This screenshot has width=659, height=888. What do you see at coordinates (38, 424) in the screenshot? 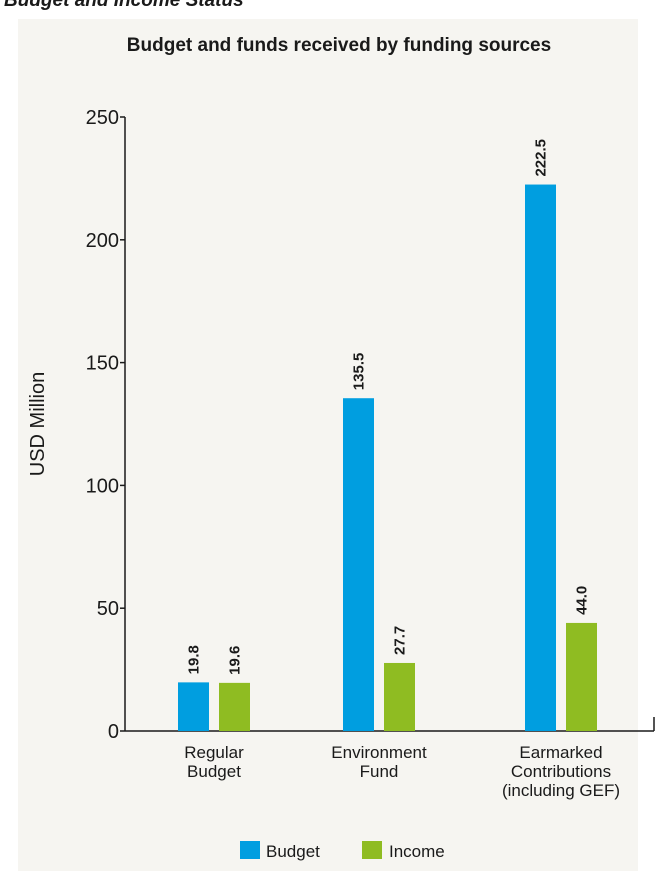
I see `y-axis-title: USD Million` at bounding box center [38, 424].